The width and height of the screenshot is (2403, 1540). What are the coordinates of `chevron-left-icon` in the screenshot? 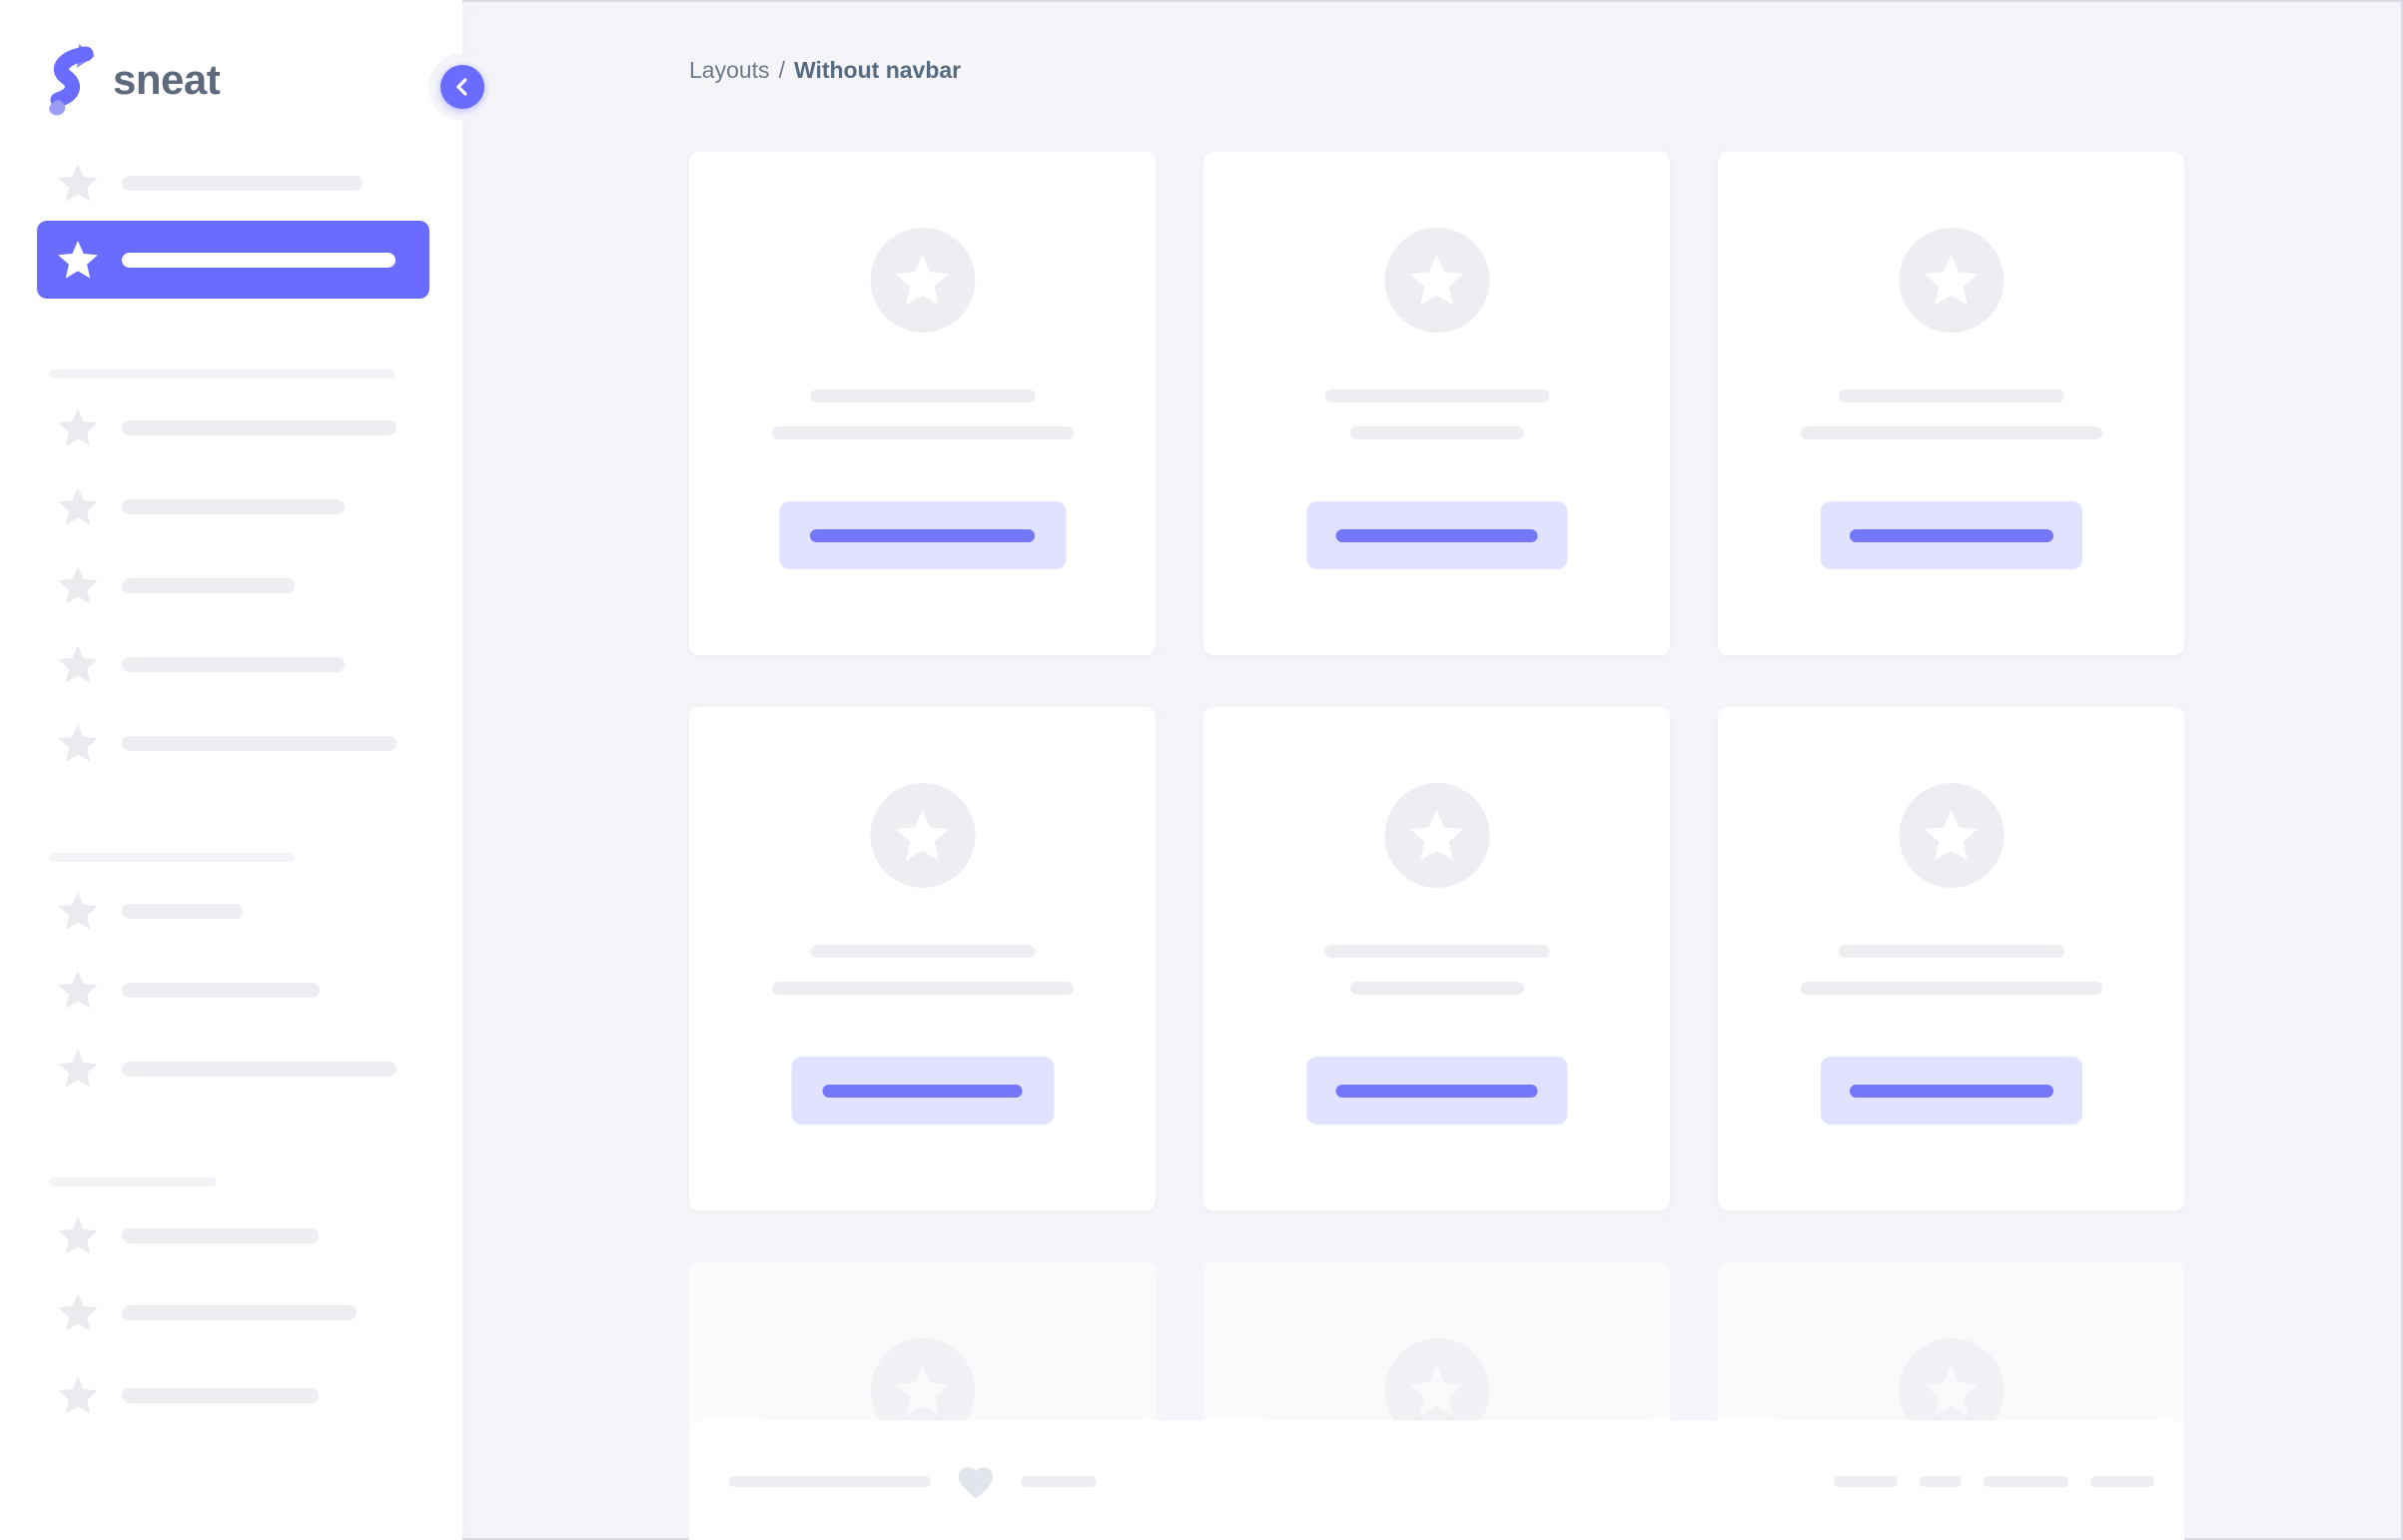 It's located at (462, 87).